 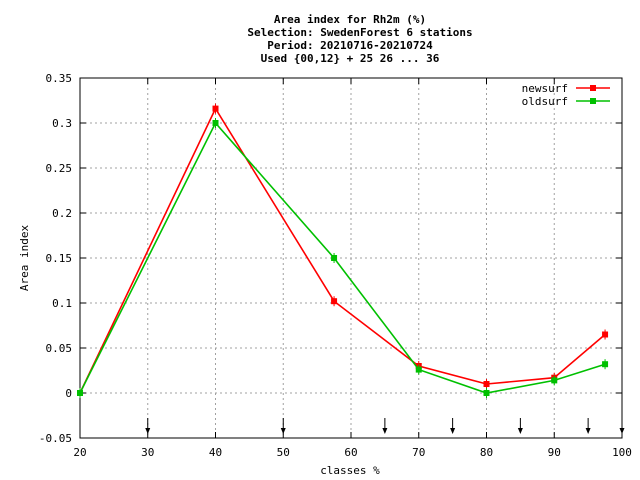 What do you see at coordinates (554, 452) in the screenshot?
I see `x-tick-label: 90` at bounding box center [554, 452].